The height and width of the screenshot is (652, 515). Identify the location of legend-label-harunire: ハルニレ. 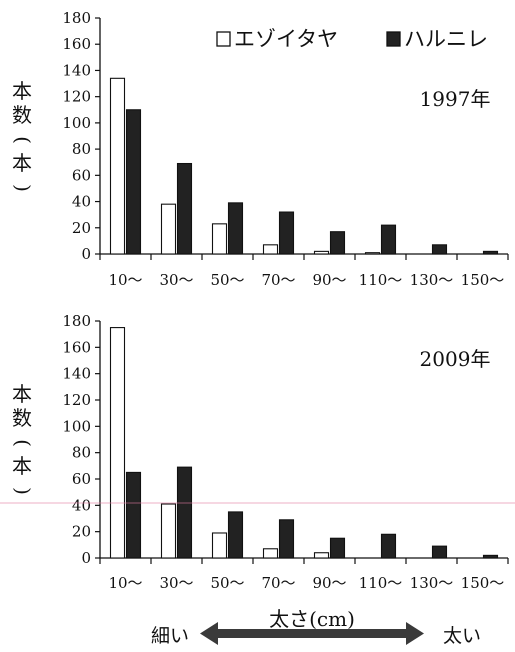
(446, 39).